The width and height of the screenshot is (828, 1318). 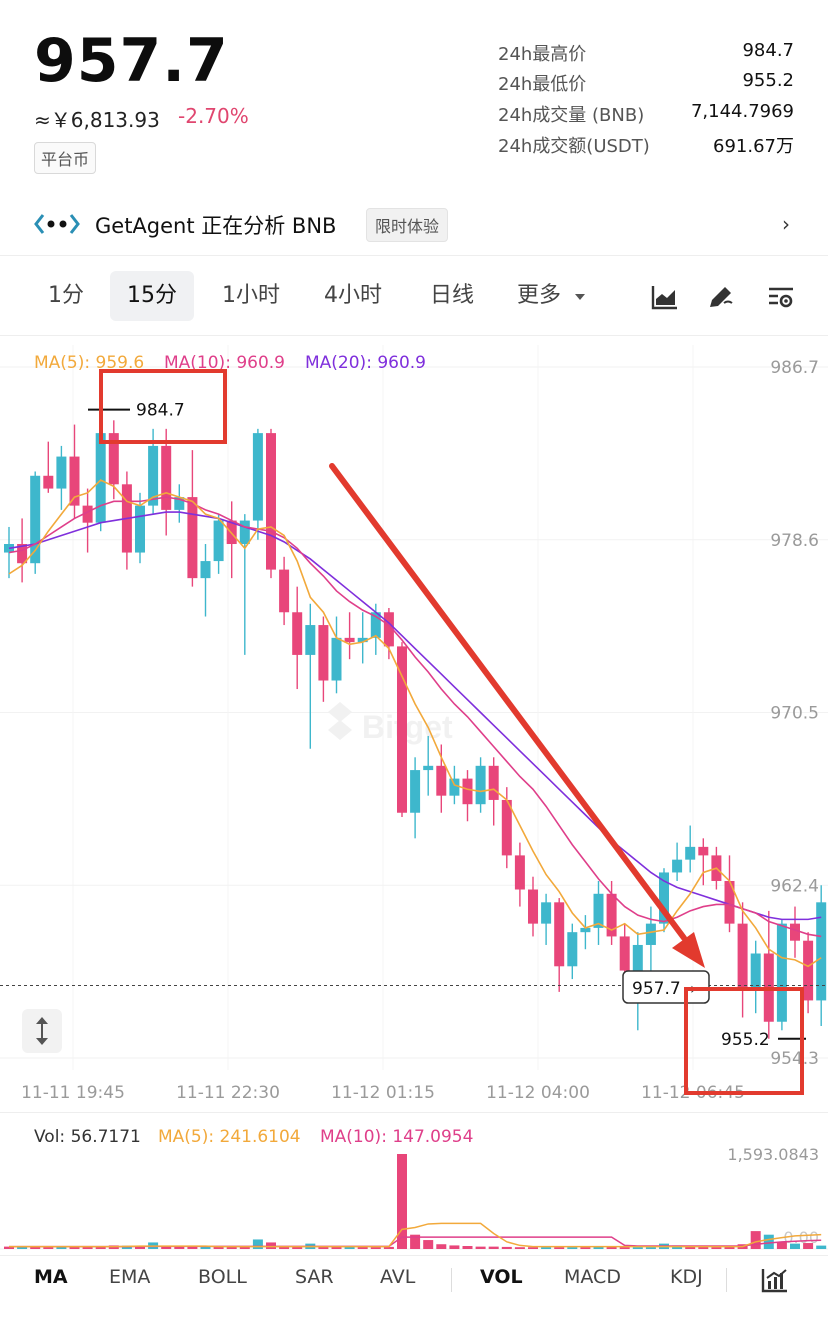 I want to click on indicator-avl: AVL, so click(x=398, y=1277).